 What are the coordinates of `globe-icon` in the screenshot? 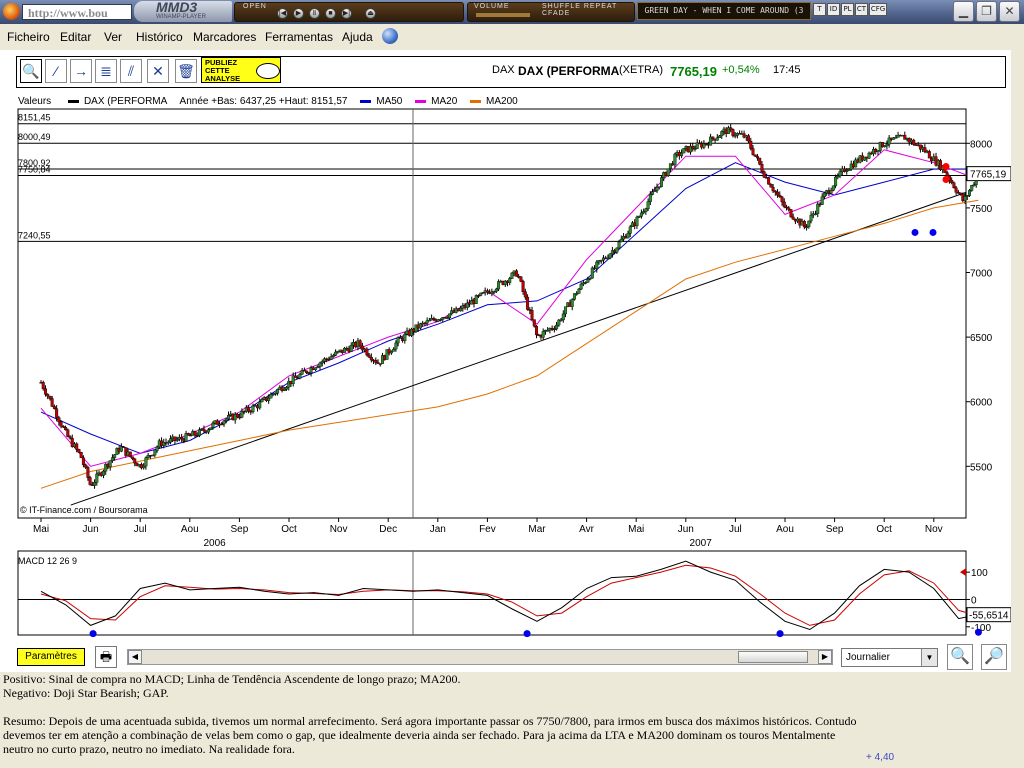 It's located at (390, 36).